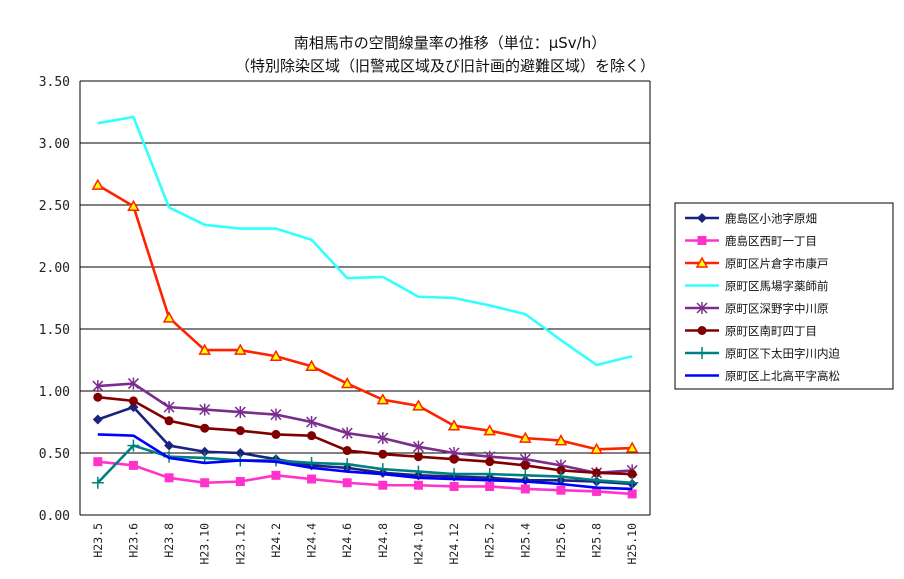 The height and width of the screenshot is (579, 904). What do you see at coordinates (771, 331) in the screenshot?
I see `legend-label: 原町区南町四丁目` at bounding box center [771, 331].